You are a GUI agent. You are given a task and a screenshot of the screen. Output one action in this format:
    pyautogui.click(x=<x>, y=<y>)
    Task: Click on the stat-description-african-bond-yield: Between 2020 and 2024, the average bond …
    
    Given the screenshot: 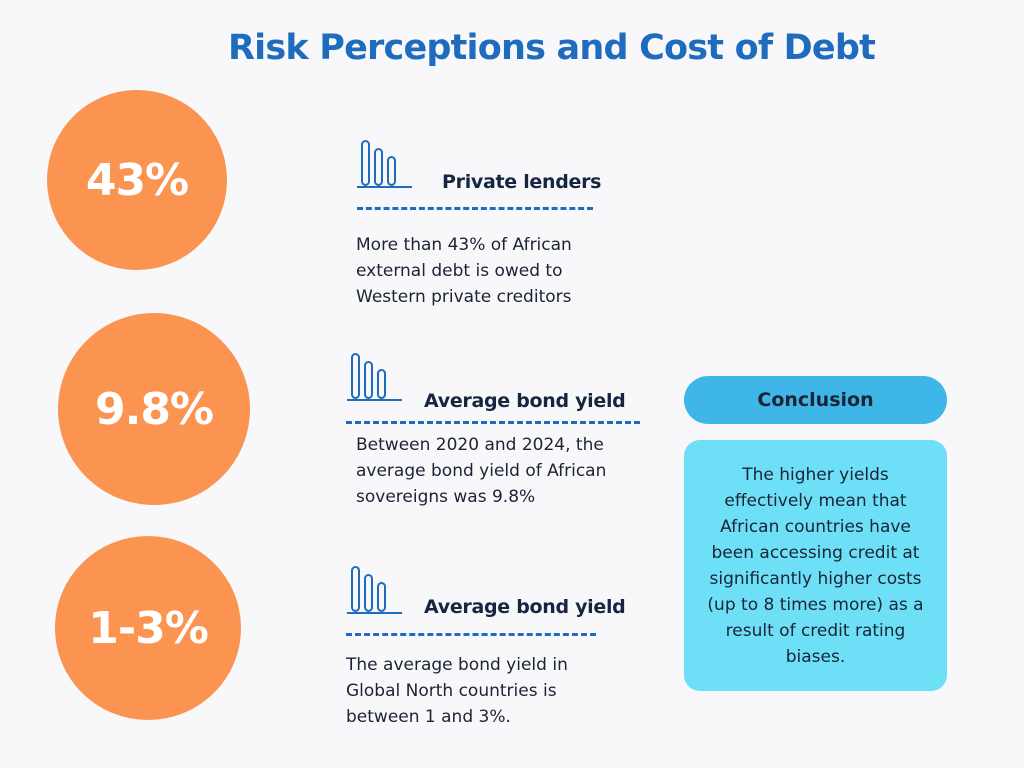 What is the action you would take?
    pyautogui.click(x=481, y=471)
    